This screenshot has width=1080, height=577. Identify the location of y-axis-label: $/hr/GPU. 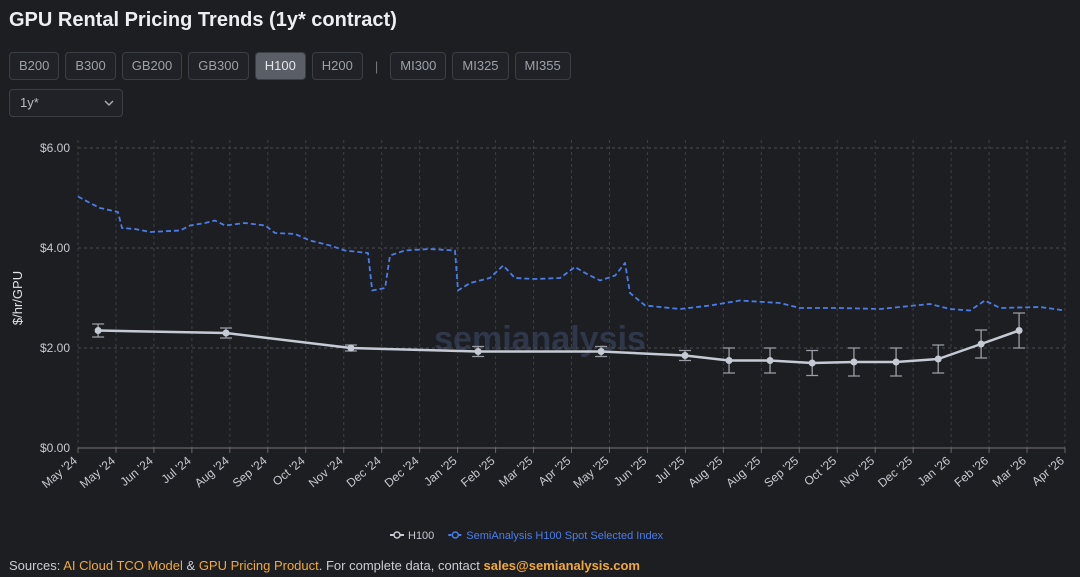
(17, 298).